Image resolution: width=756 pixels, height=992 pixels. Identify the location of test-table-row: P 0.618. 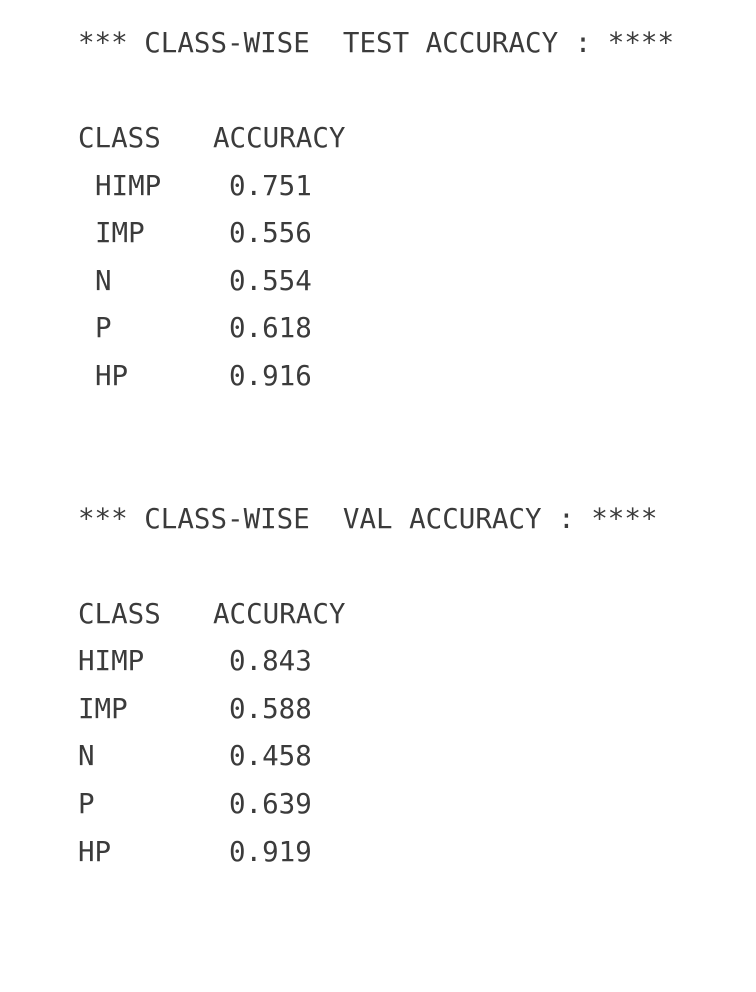
(278, 328).